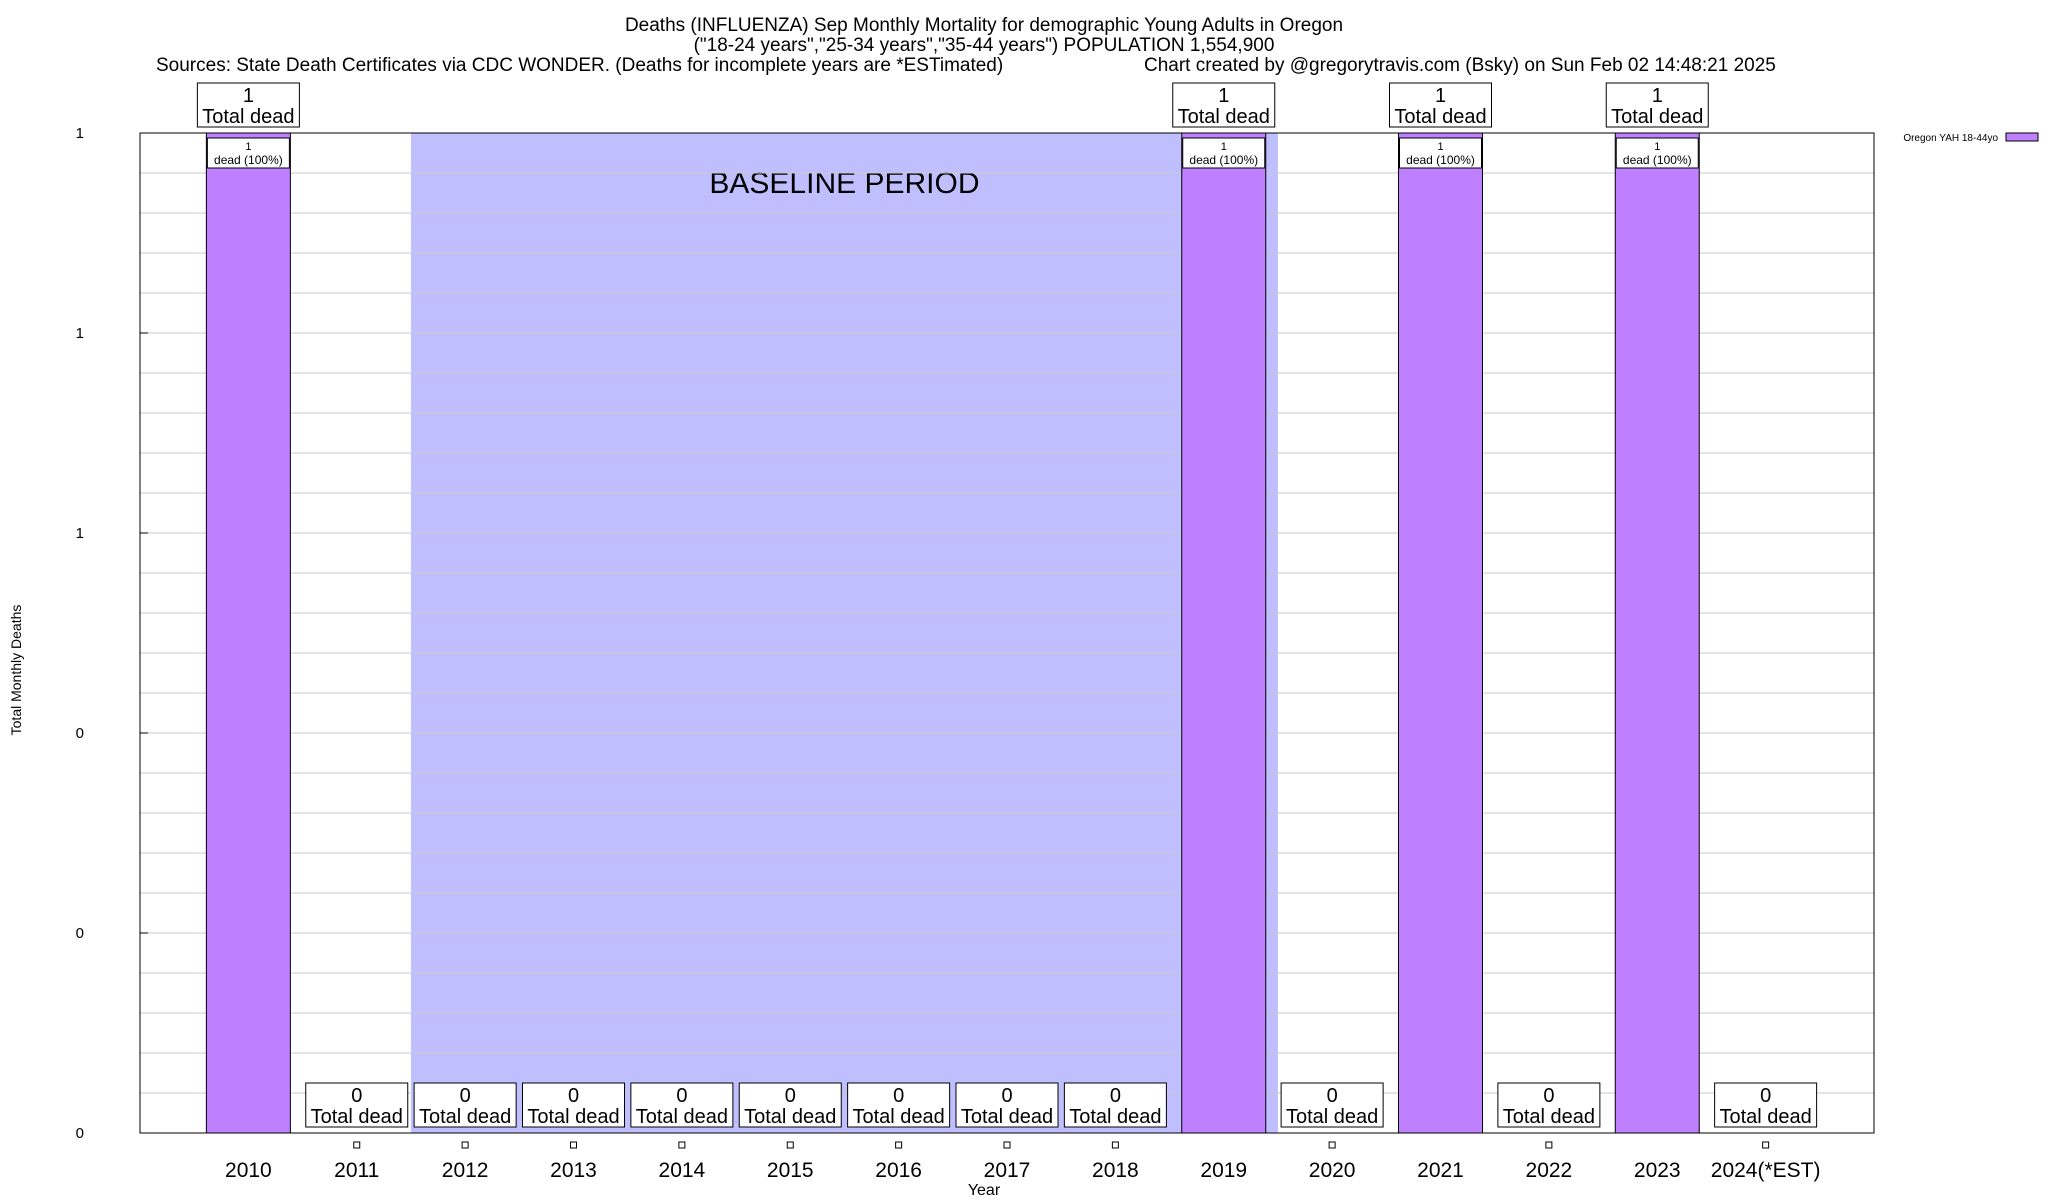 This screenshot has width=2048, height=1200. What do you see at coordinates (357, 1145) in the screenshot?
I see `zero-marker-2011` at bounding box center [357, 1145].